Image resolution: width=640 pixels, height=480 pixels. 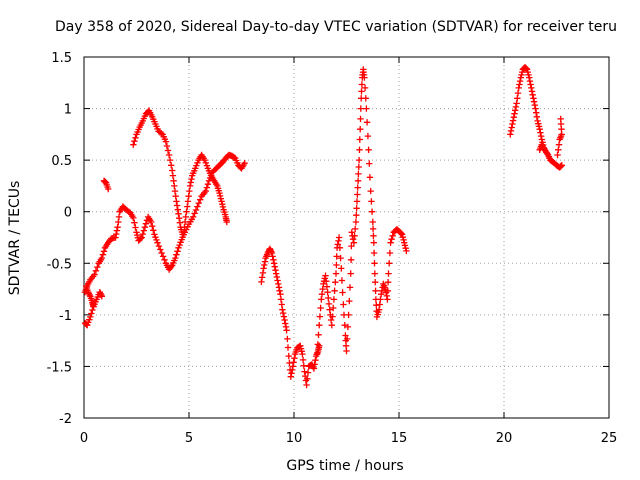 I want to click on series-arc6, so click(x=205, y=193).